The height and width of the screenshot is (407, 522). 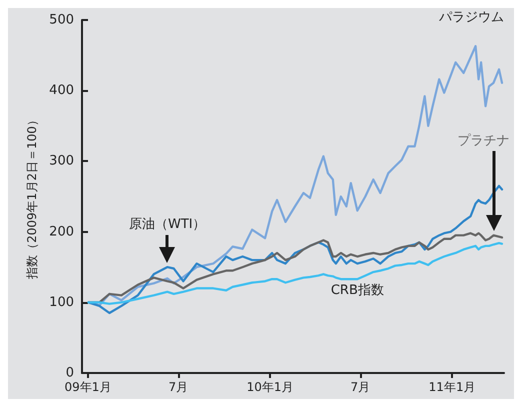 What do you see at coordinates (471, 18) in the screenshot?
I see `text: パラジウム` at bounding box center [471, 18].